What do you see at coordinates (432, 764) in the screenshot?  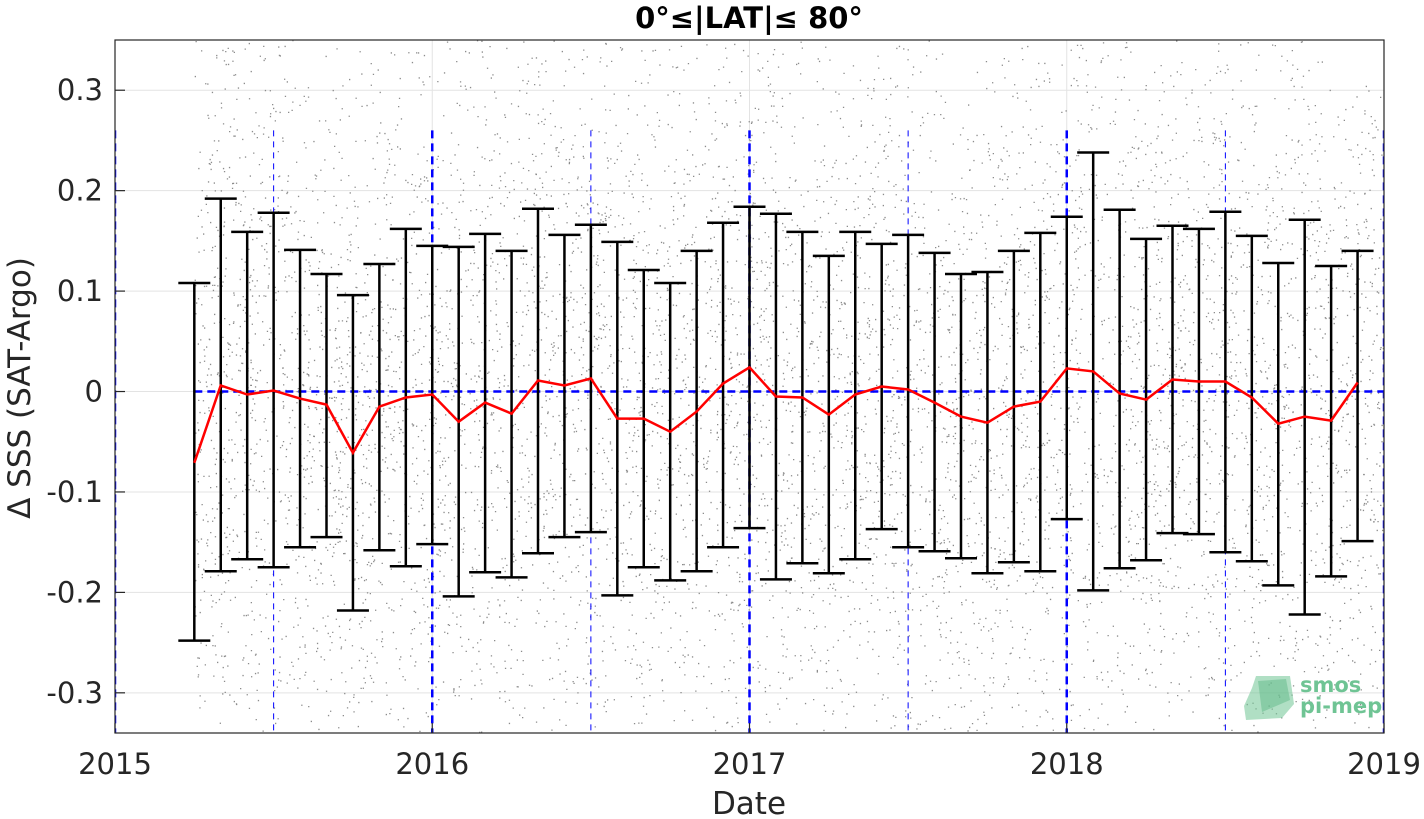 I see `x-tick-label: 2016` at bounding box center [432, 764].